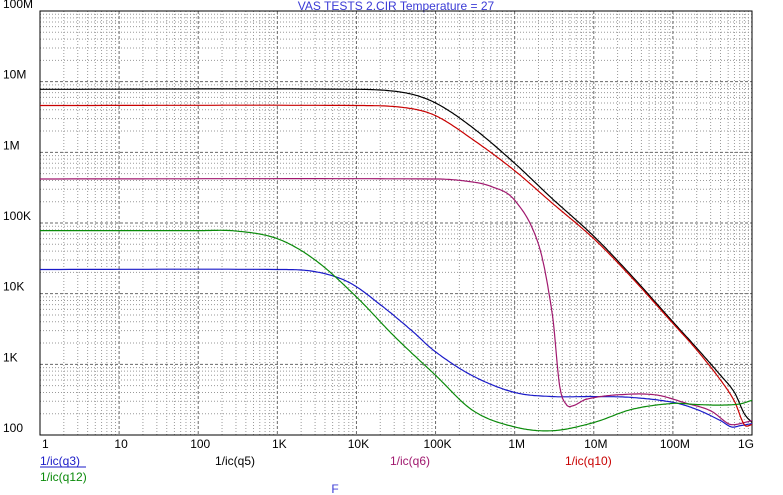  I want to click on x-tick-label: 100M, so click(675, 444).